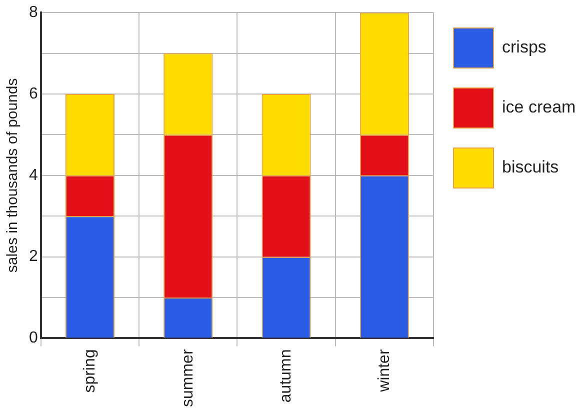  Describe the element at coordinates (286, 376) in the screenshot. I see `x-tick-label: autumn` at that location.